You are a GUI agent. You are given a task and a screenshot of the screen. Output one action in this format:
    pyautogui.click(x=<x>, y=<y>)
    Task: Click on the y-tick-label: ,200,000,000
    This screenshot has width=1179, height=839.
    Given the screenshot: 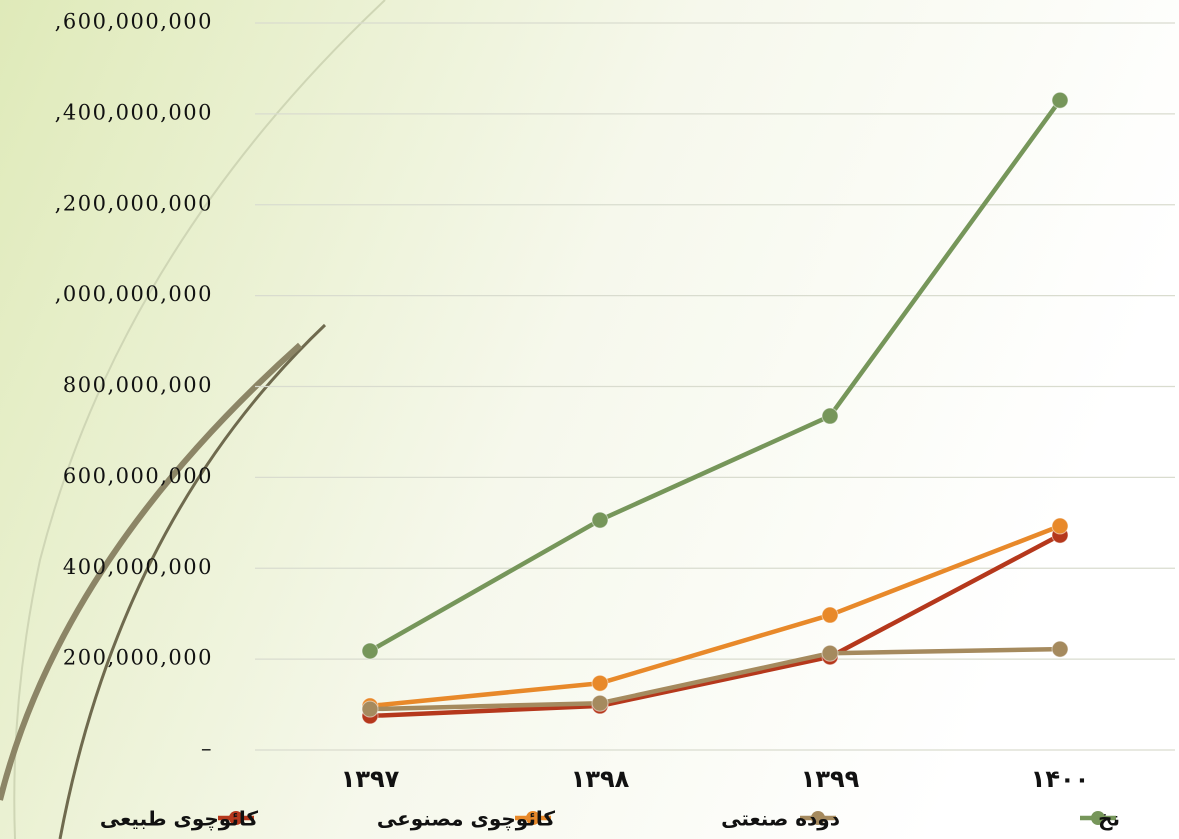 What is the action you would take?
    pyautogui.click(x=134, y=203)
    